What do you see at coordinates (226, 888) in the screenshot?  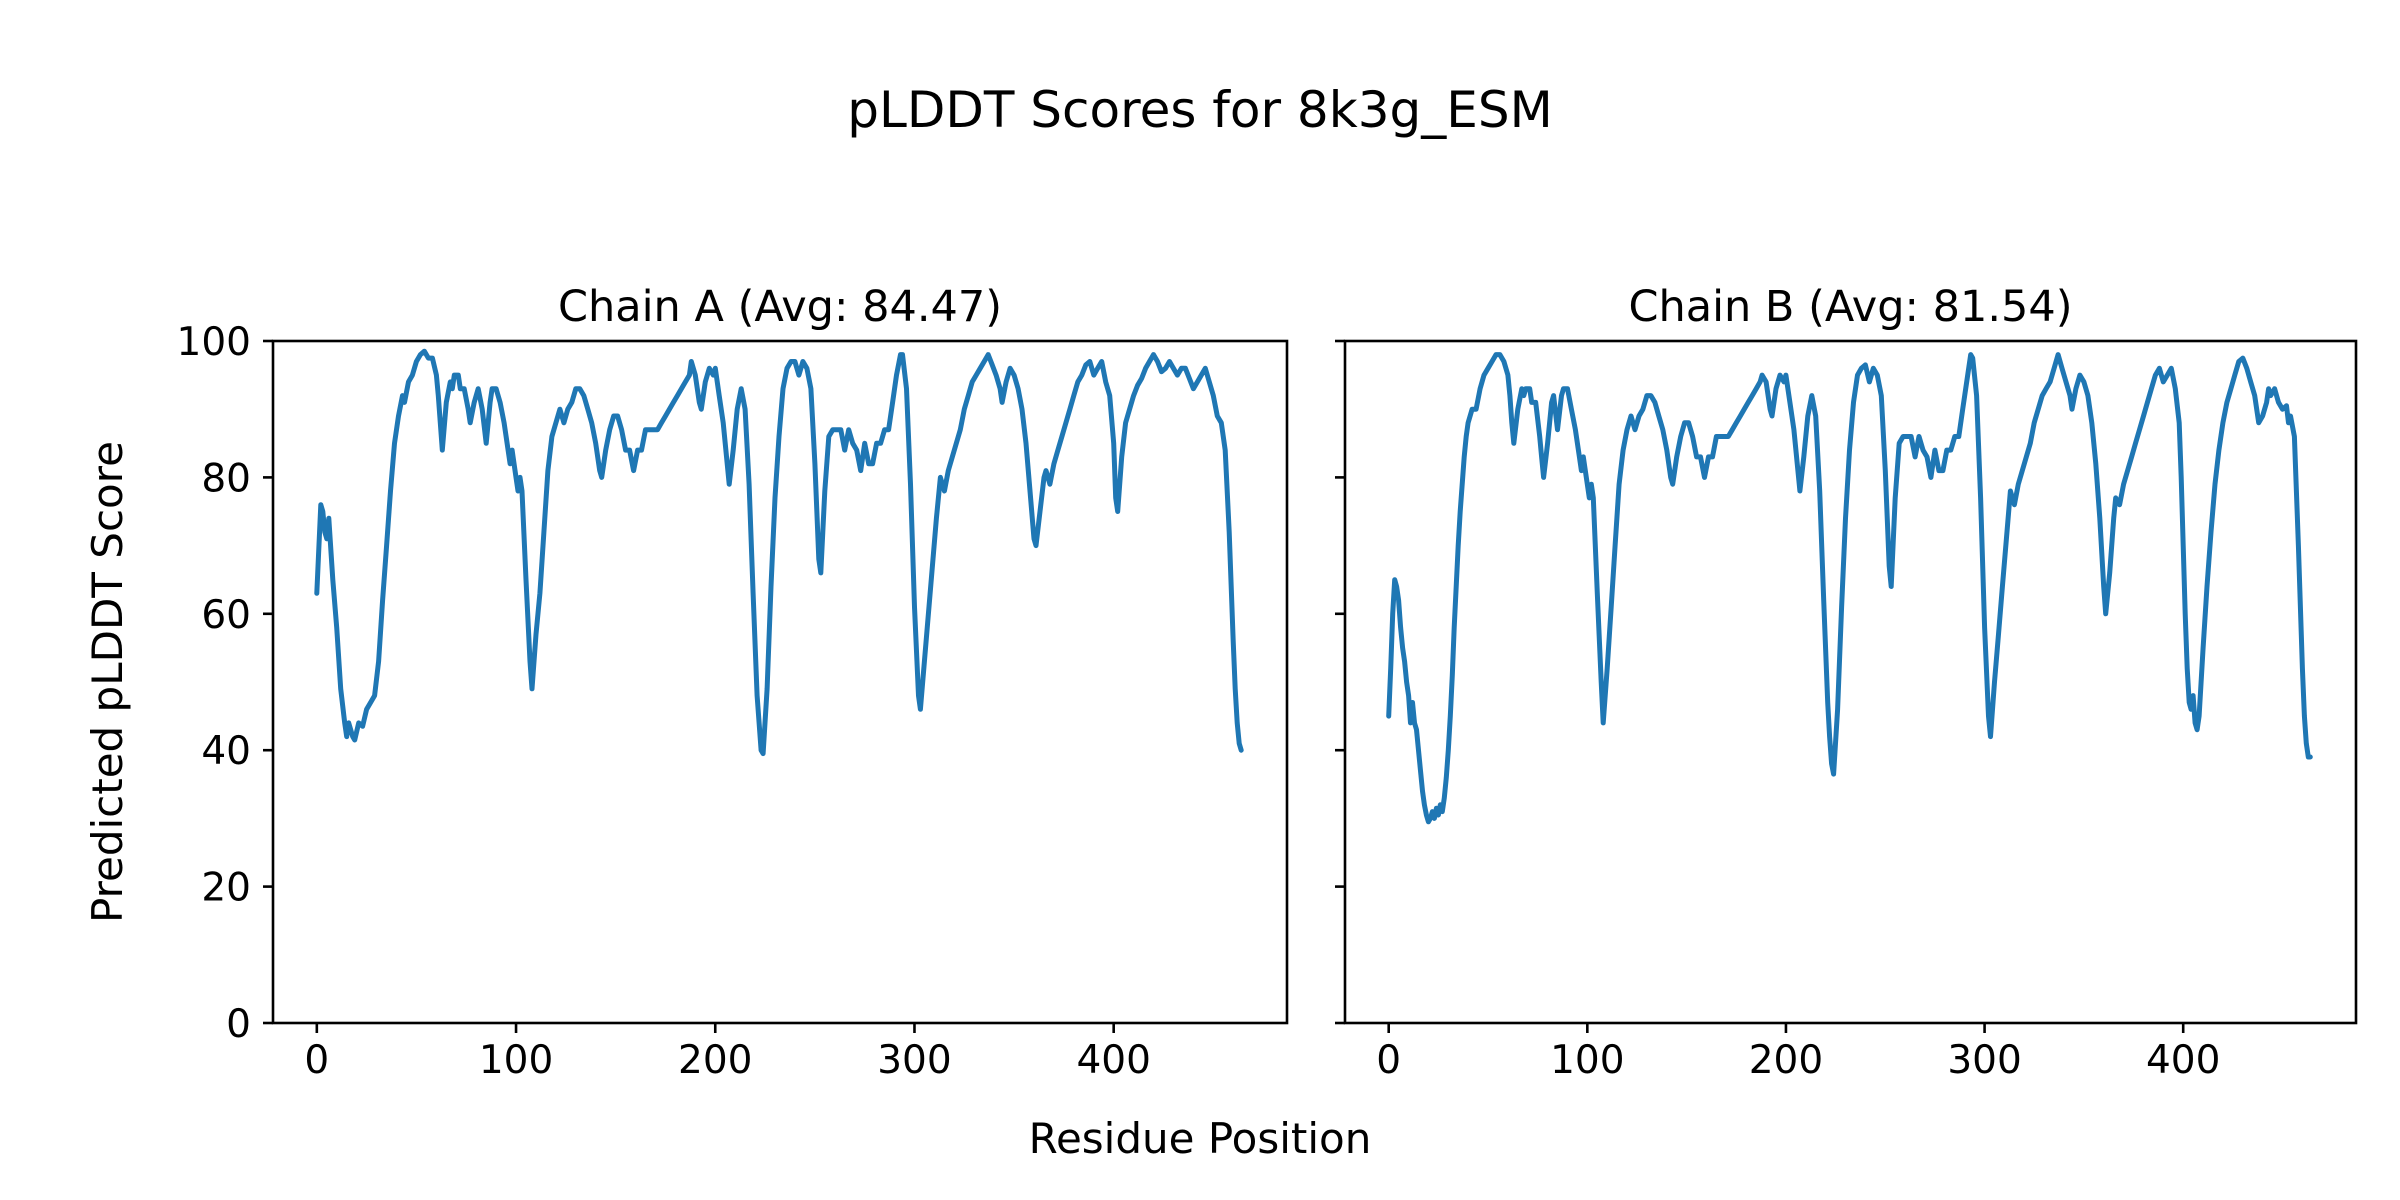 I see `y-tick-label: 20` at bounding box center [226, 888].